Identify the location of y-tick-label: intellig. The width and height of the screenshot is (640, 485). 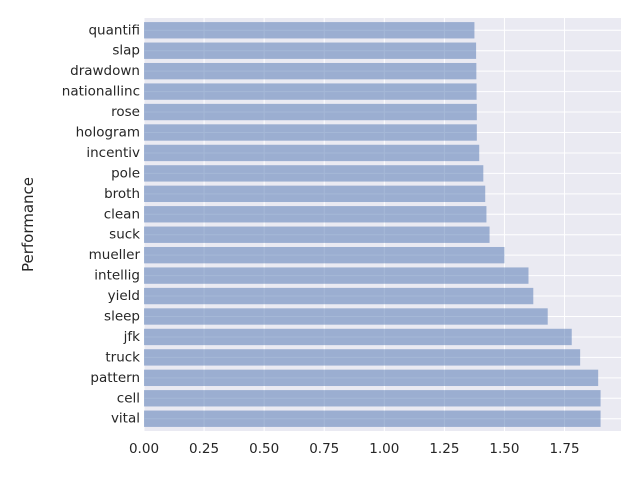
(117, 276).